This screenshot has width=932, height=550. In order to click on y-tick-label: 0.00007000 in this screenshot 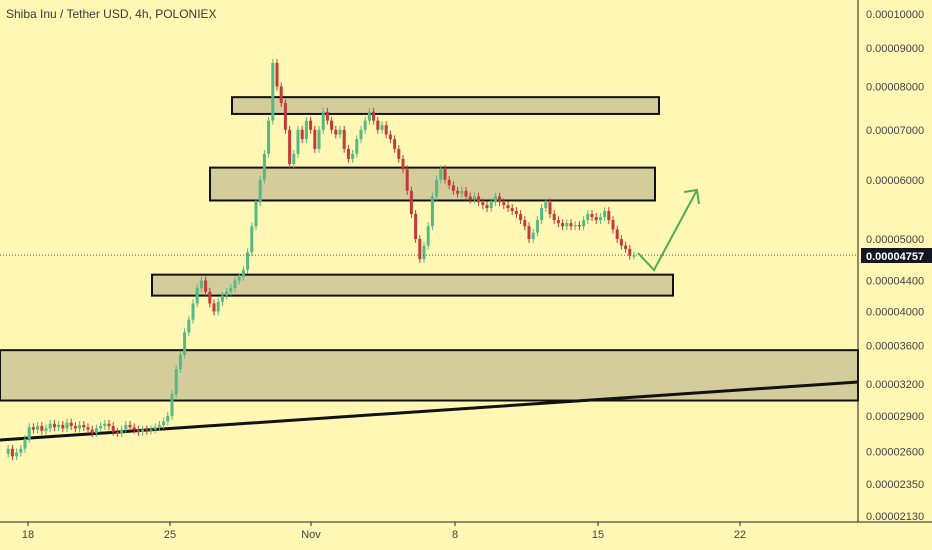, I will do `click(895, 131)`.